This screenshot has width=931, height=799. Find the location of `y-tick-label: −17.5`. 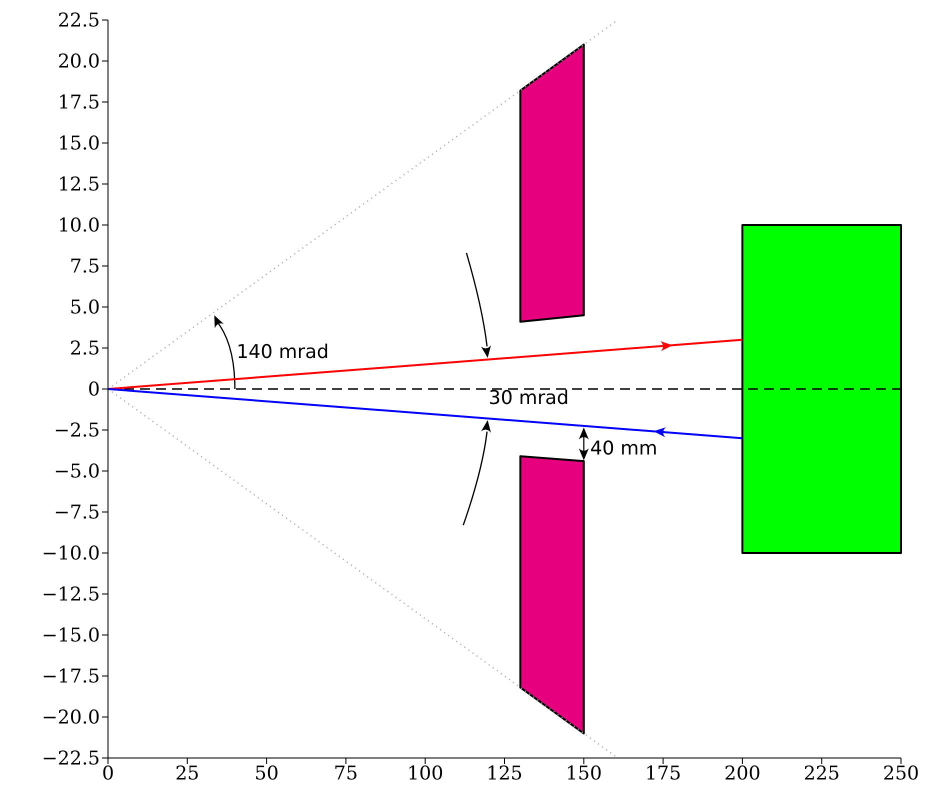

y-tick-label: −17.5 is located at coordinates (71, 677).